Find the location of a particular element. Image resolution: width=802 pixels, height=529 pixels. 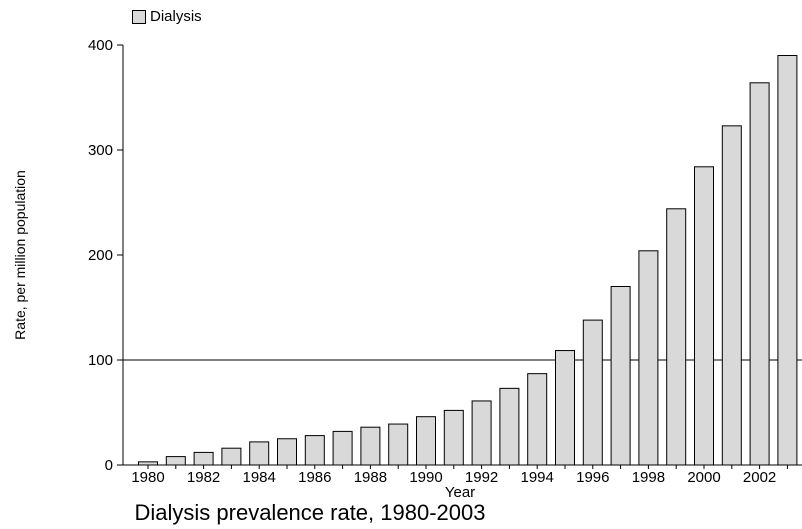

y-tick-label: 200 is located at coordinates (100, 255).